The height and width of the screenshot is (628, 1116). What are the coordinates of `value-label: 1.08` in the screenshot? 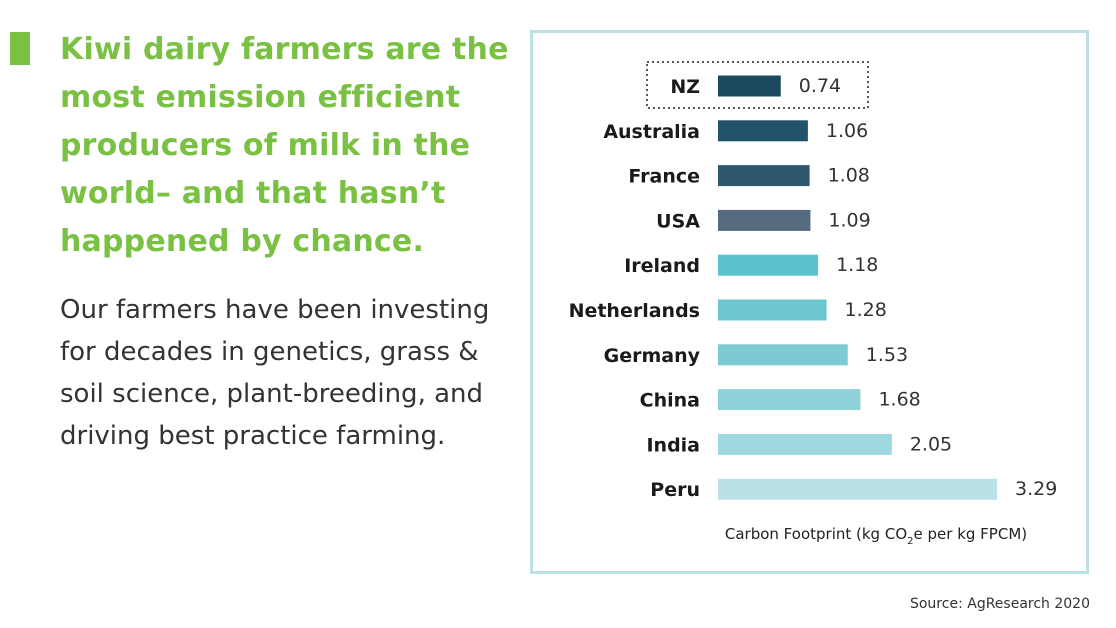 It's located at (849, 176).